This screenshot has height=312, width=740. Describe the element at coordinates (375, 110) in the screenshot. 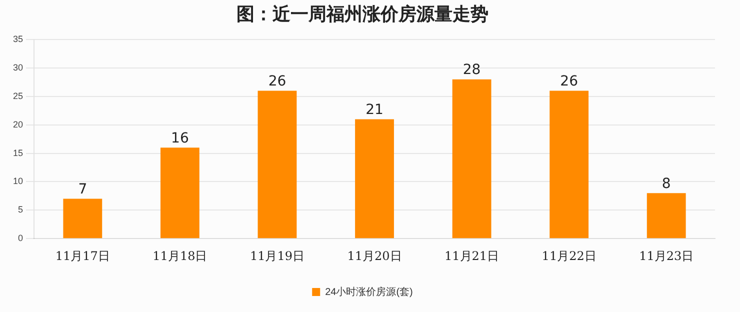

I see `data-label: 21` at that location.